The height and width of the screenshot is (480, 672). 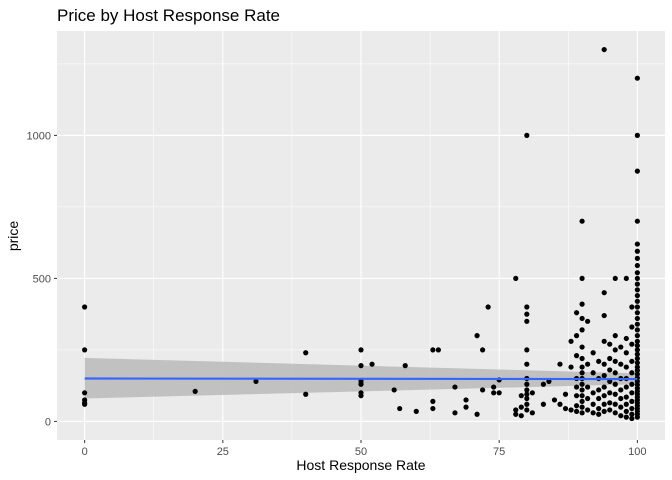 What do you see at coordinates (39, 136) in the screenshot?
I see `y-tick-label: 1000` at bounding box center [39, 136].